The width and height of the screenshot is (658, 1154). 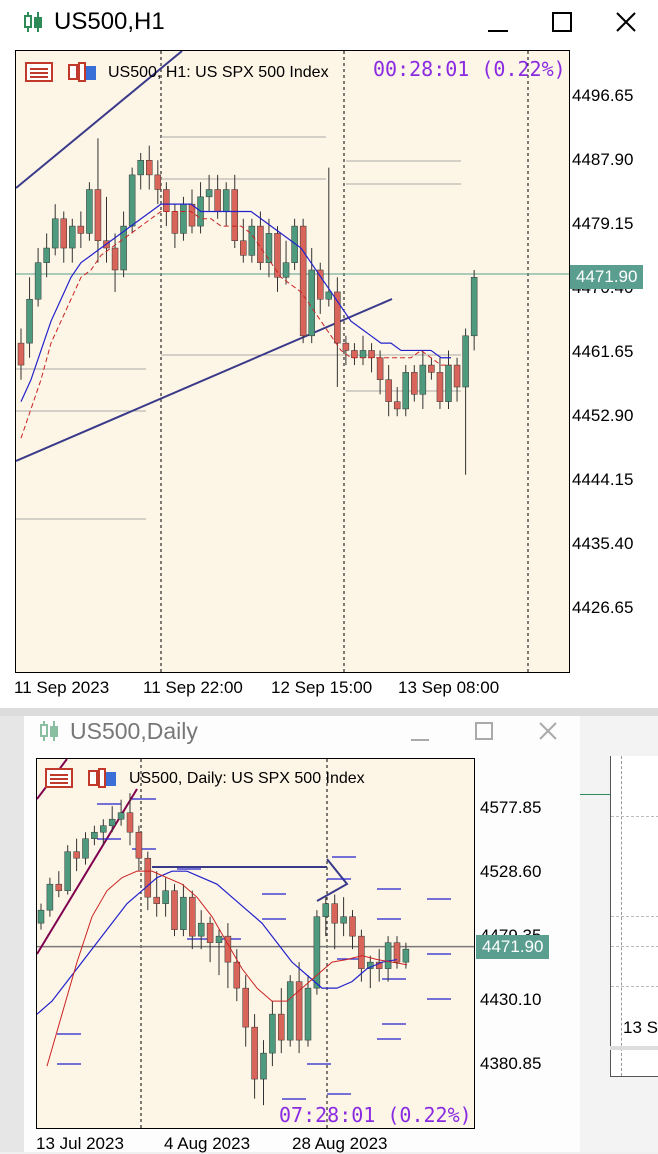 I want to click on daily-window-title: US500,Daily, so click(x=134, y=730).